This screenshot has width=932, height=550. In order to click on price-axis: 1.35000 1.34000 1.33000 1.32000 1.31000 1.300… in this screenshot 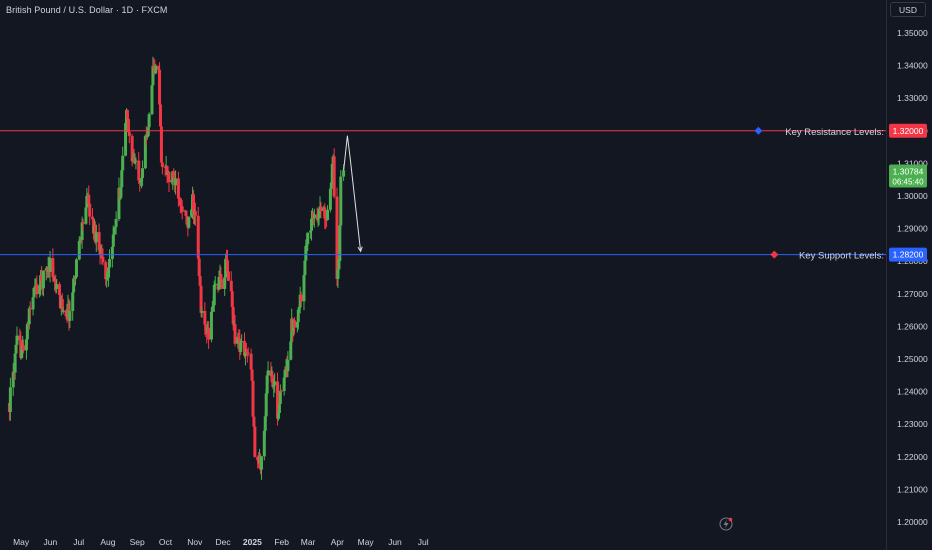, I will do `click(907, 275)`.